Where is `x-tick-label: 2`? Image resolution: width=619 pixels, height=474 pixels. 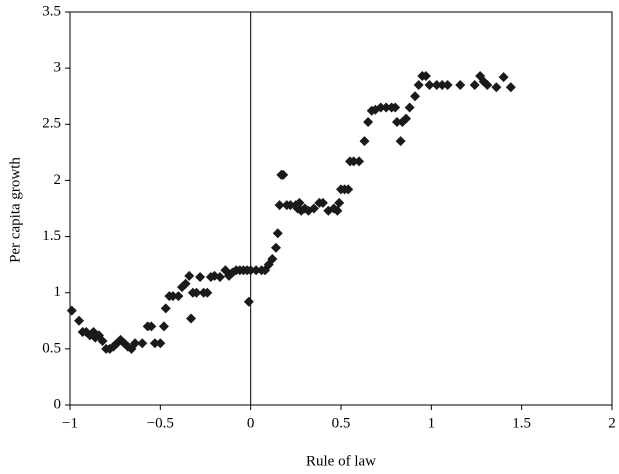
x-tick-label: 2 is located at coordinates (612, 423).